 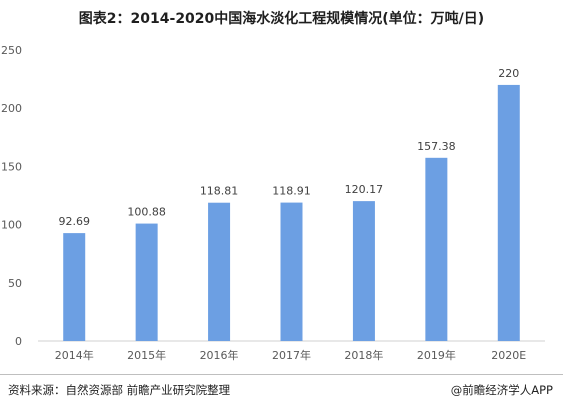 I want to click on x-tick-label: 2014年, so click(x=74, y=355).